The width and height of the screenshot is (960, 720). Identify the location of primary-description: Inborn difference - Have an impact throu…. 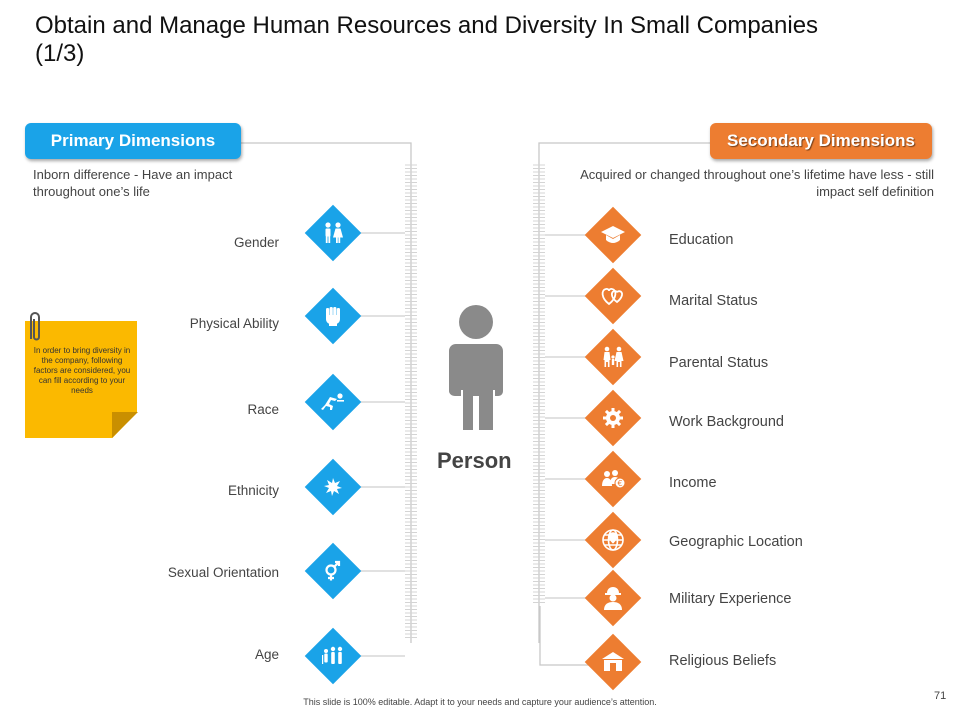
(133, 183).